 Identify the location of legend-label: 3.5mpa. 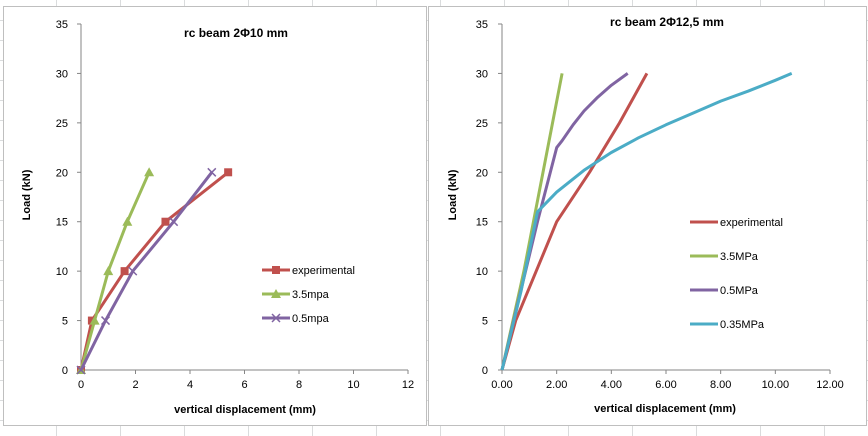
(311, 295).